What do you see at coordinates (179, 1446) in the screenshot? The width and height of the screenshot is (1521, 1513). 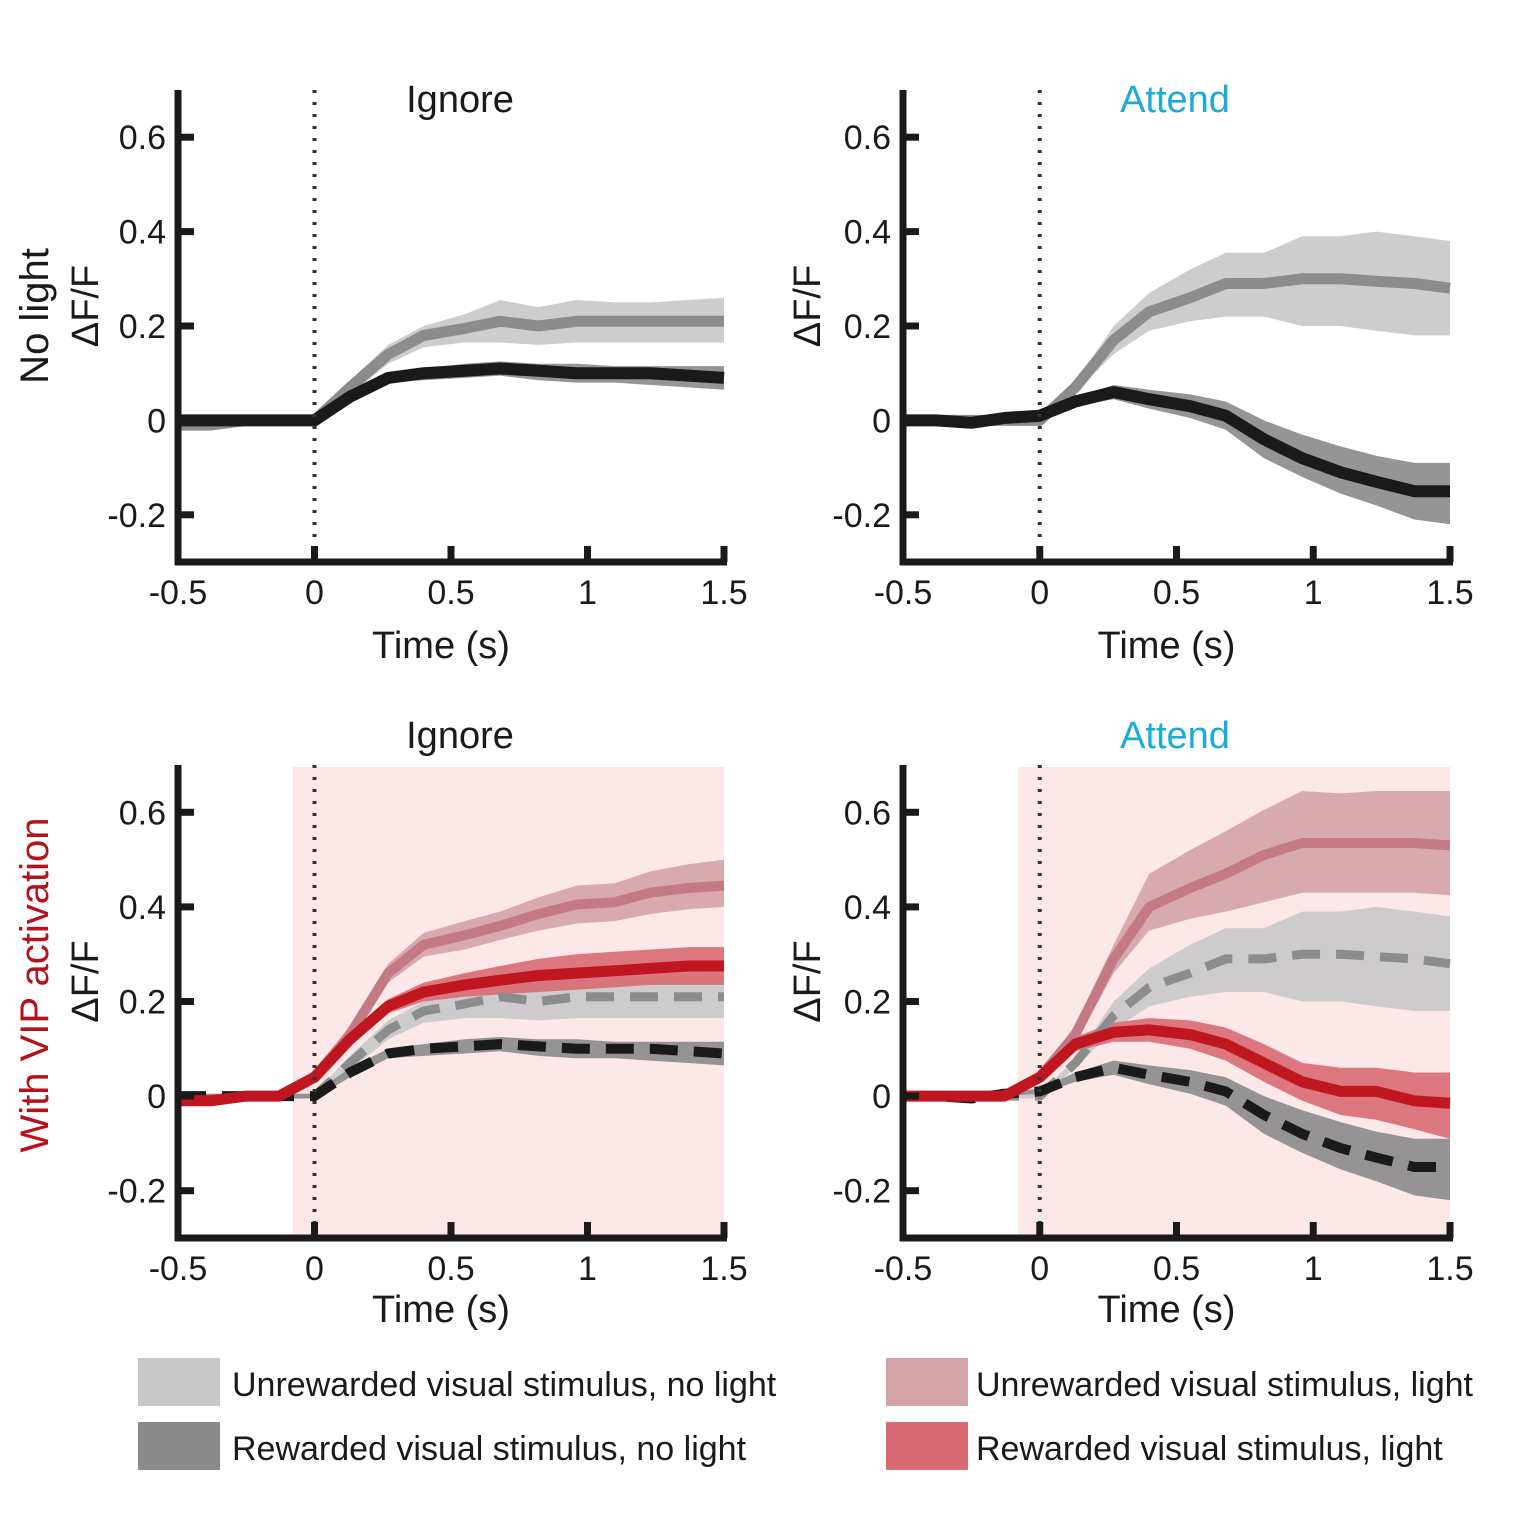 I see `legend-swatch-rewarded-no-light` at bounding box center [179, 1446].